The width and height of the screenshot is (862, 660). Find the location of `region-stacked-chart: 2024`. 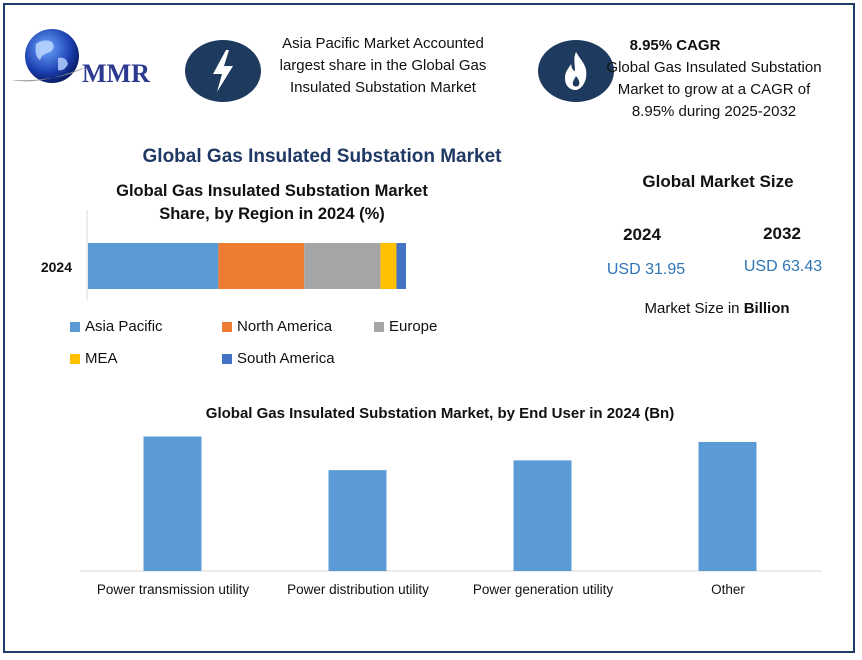

region-stacked-chart: 2024 is located at coordinates (223, 255).